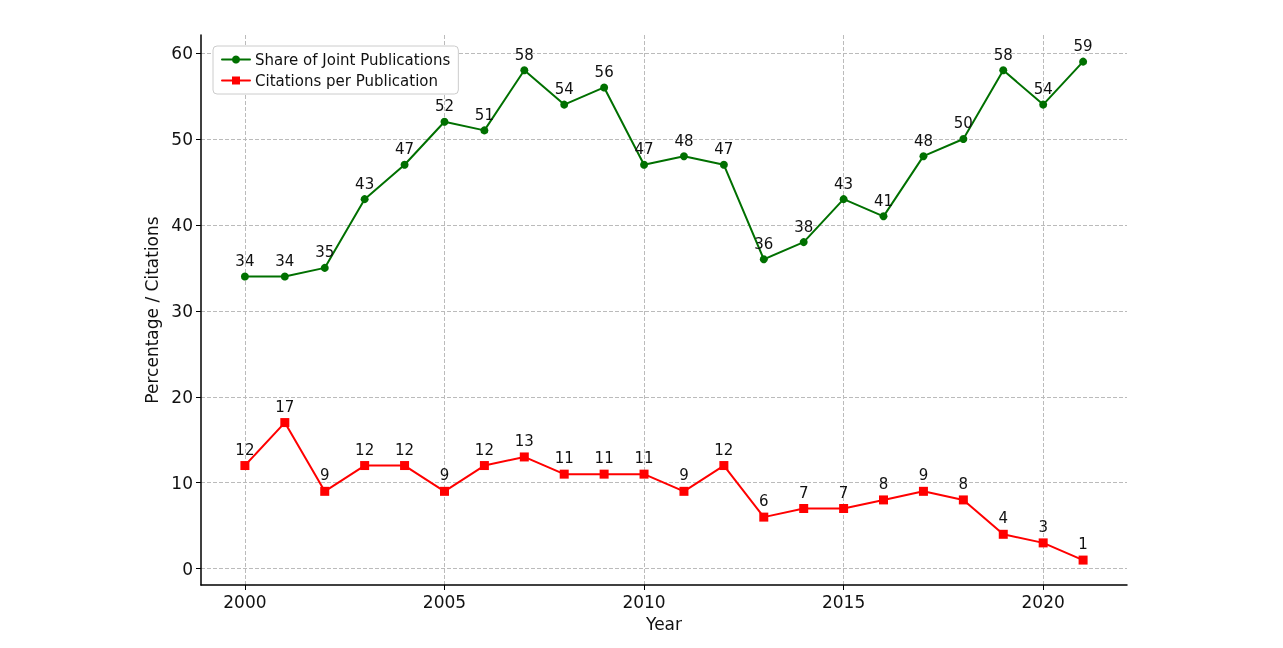  What do you see at coordinates (182, 138) in the screenshot?
I see `y-tick-label: 50` at bounding box center [182, 138].